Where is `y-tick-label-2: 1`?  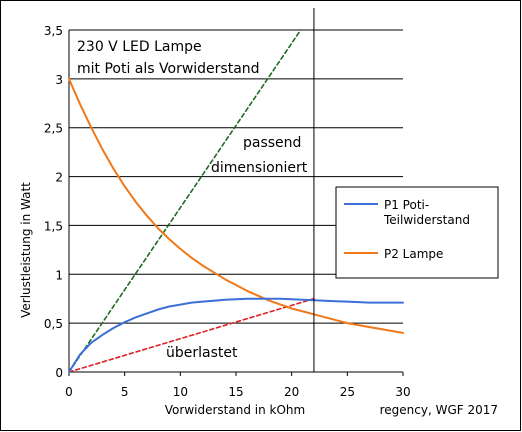
y-tick-label-2: 1 is located at coordinates (59, 275).